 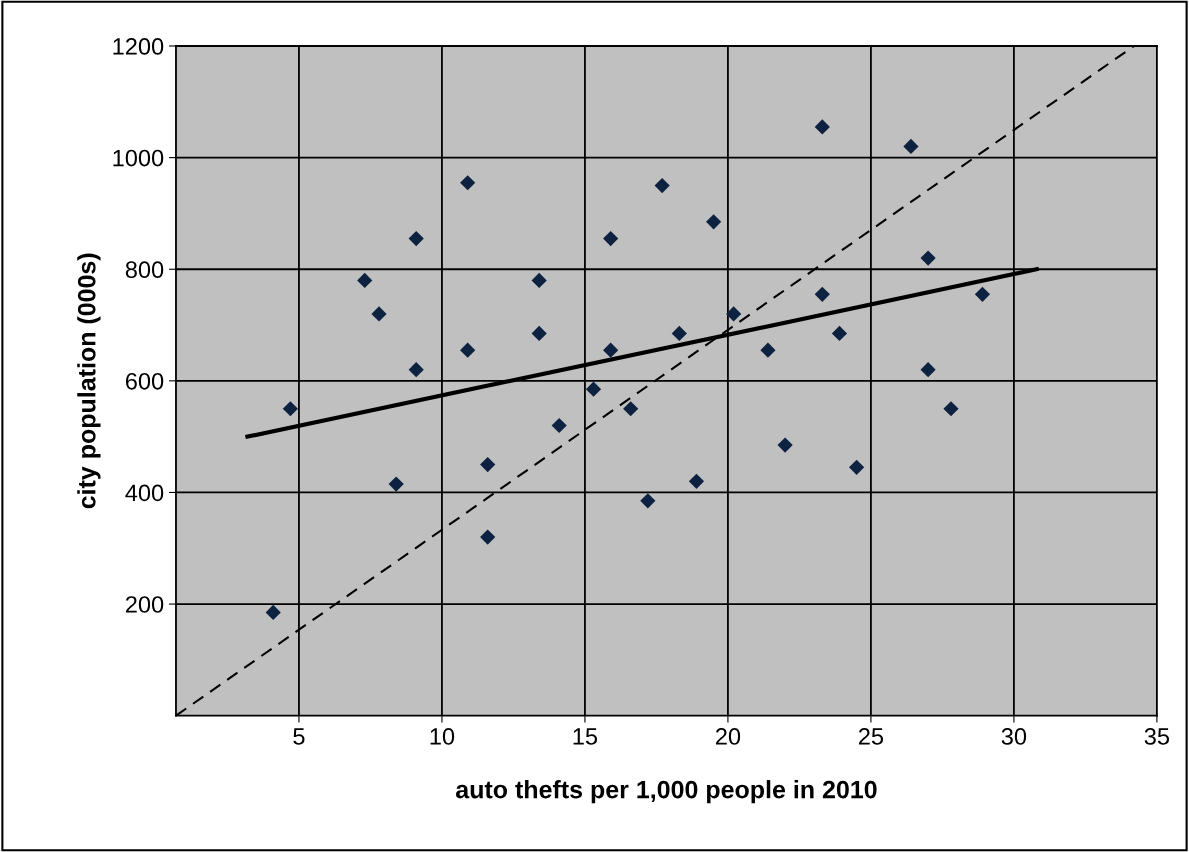 What do you see at coordinates (871, 736) in the screenshot?
I see `x-tick-label: 25` at bounding box center [871, 736].